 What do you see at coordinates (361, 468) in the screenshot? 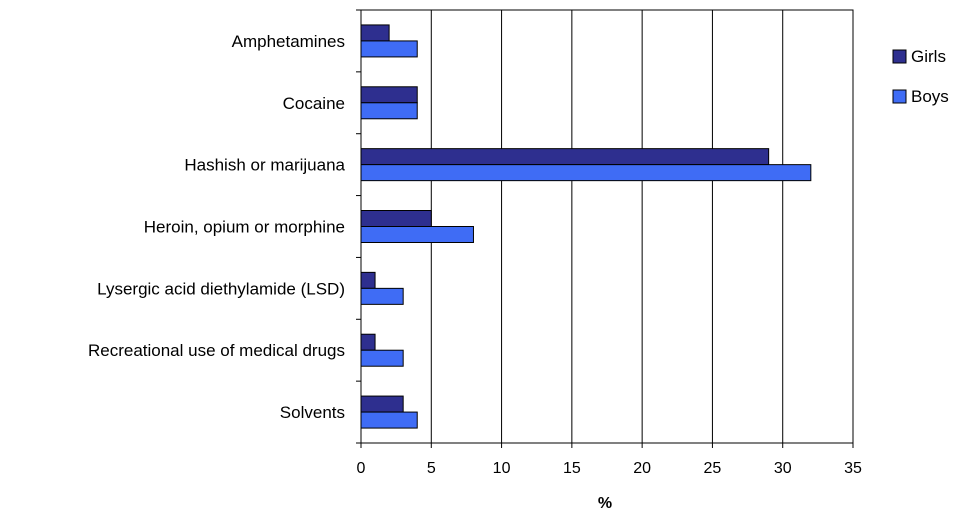
I see `x-tick-label: 0` at bounding box center [361, 468].